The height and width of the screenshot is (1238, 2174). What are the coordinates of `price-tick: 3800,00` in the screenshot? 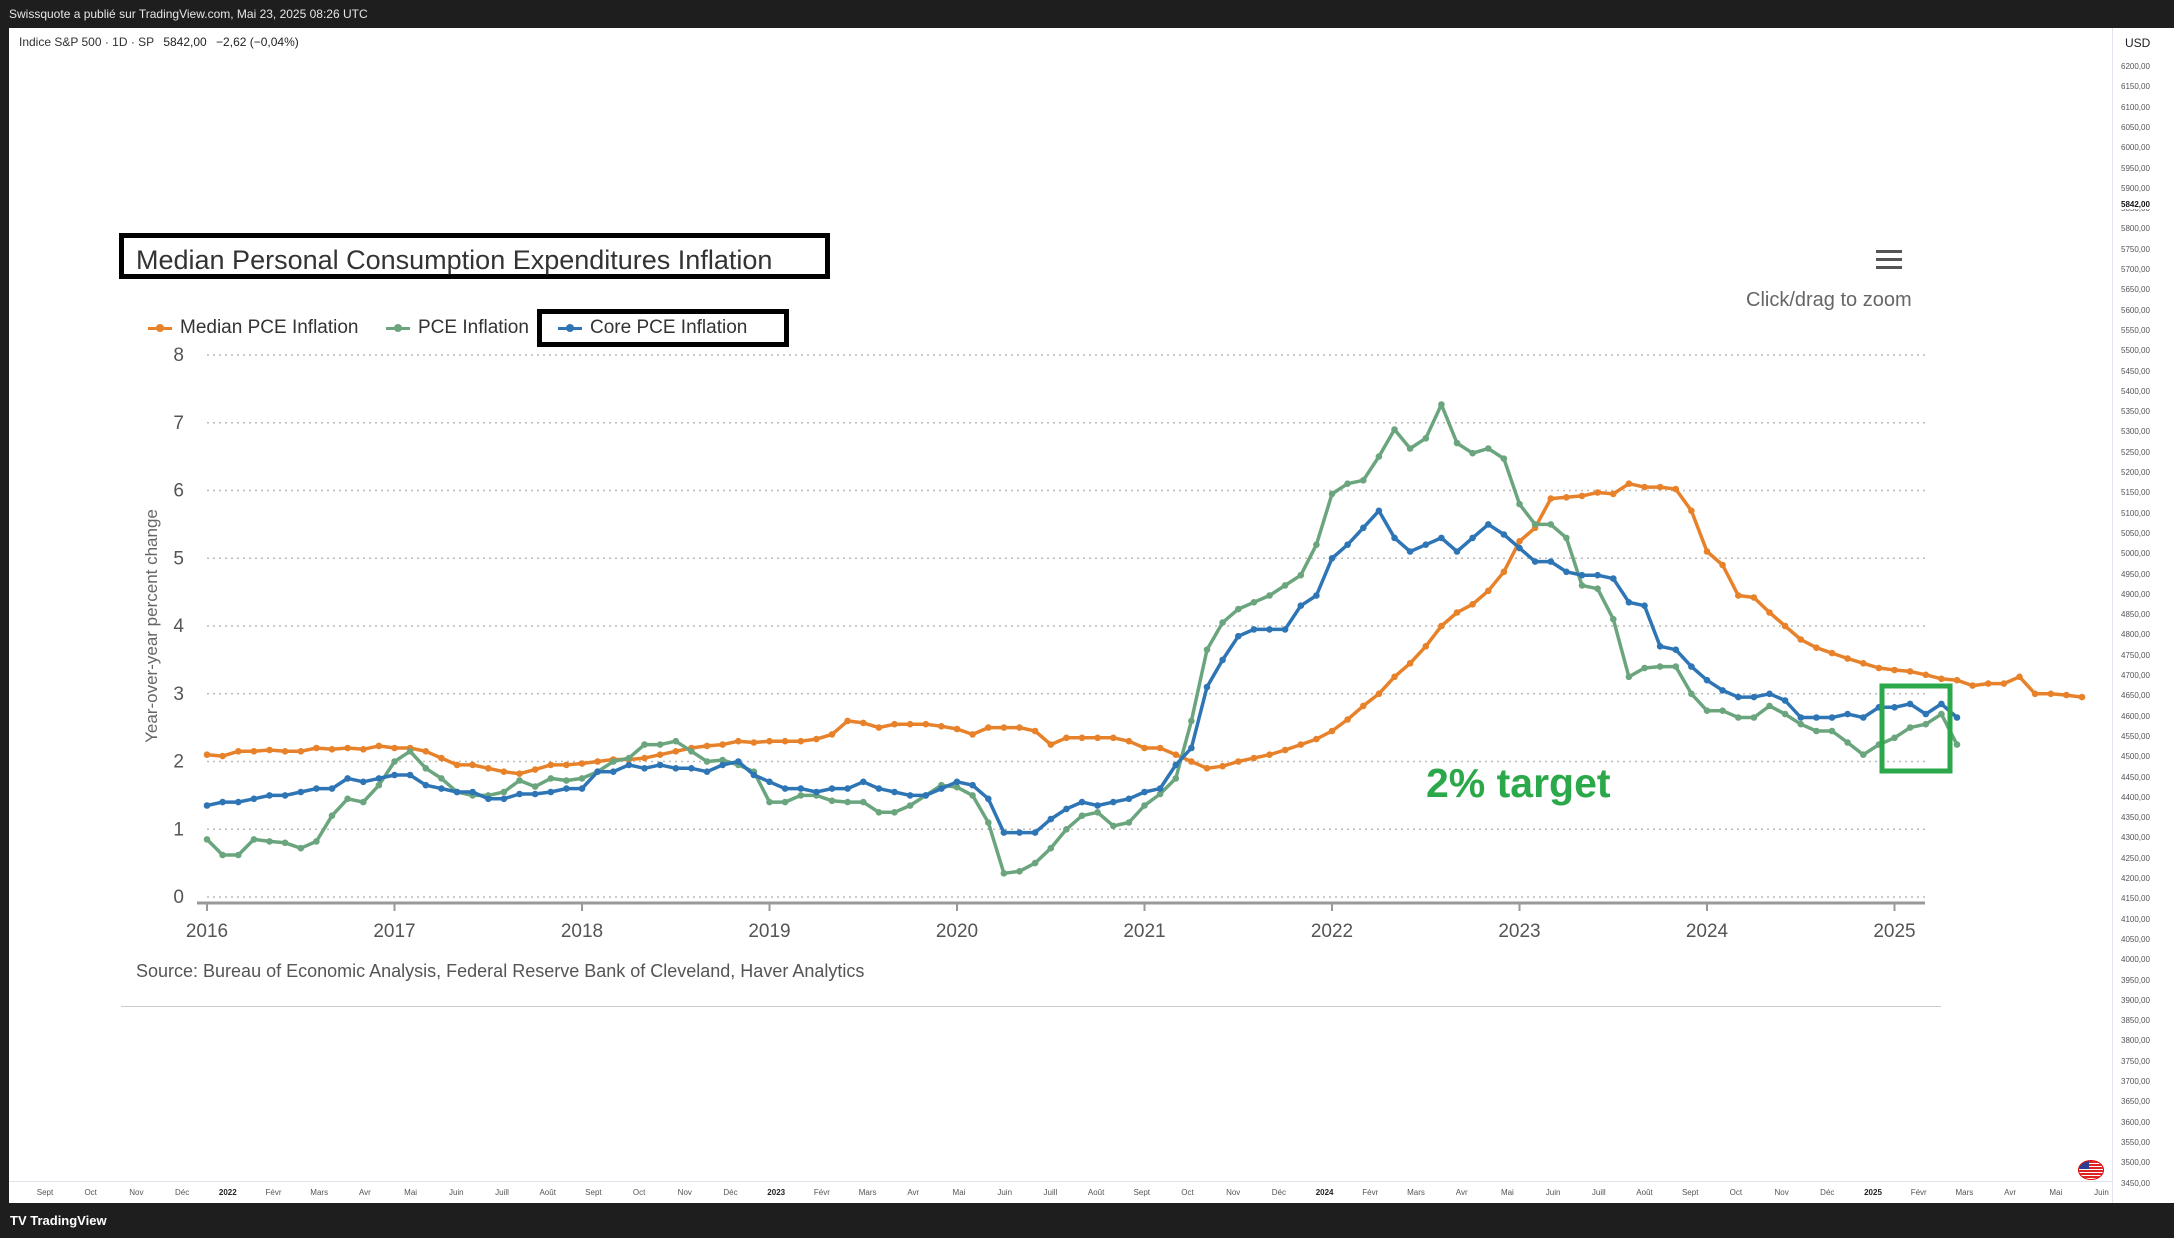 It's located at (2135, 1041).